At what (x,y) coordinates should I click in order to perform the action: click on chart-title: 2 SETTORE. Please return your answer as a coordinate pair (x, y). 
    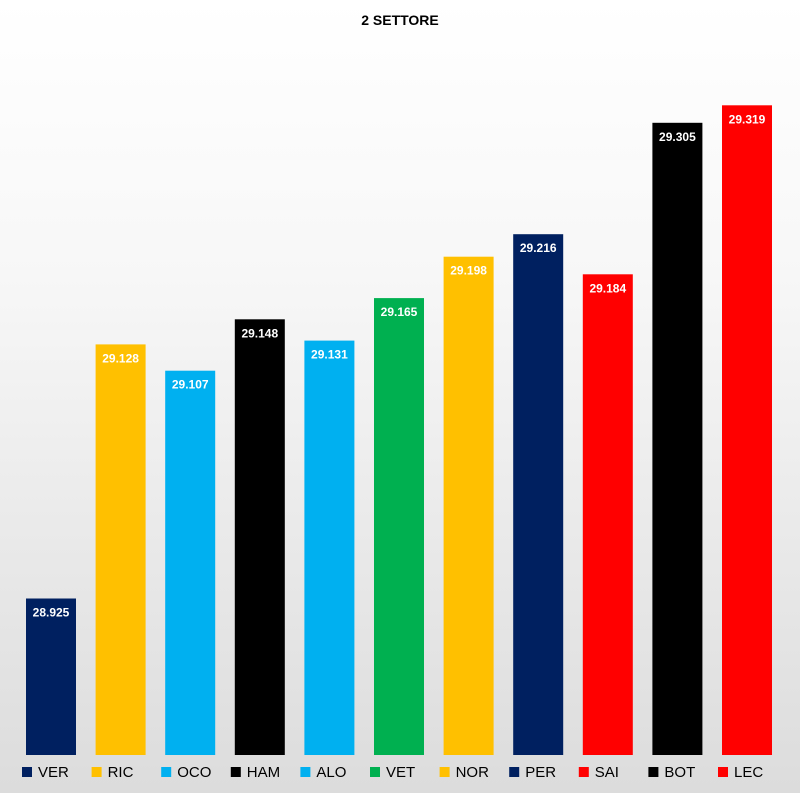
    Looking at the image, I should click on (400, 20).